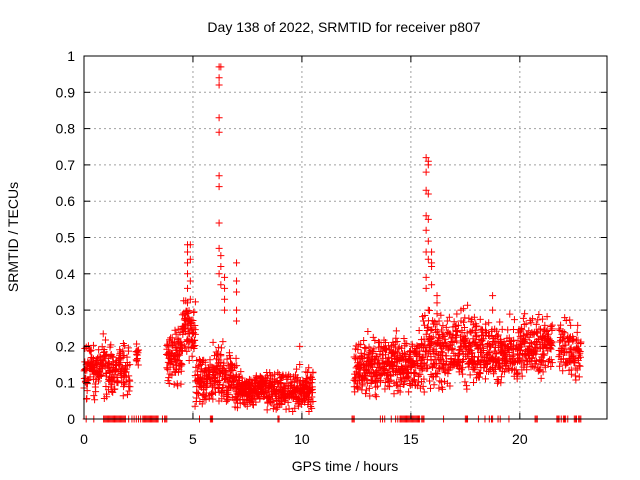 This screenshot has width=640, height=480. Describe the element at coordinates (13, 237) in the screenshot. I see `y-axis-label: SRMTID / TECUs` at that location.